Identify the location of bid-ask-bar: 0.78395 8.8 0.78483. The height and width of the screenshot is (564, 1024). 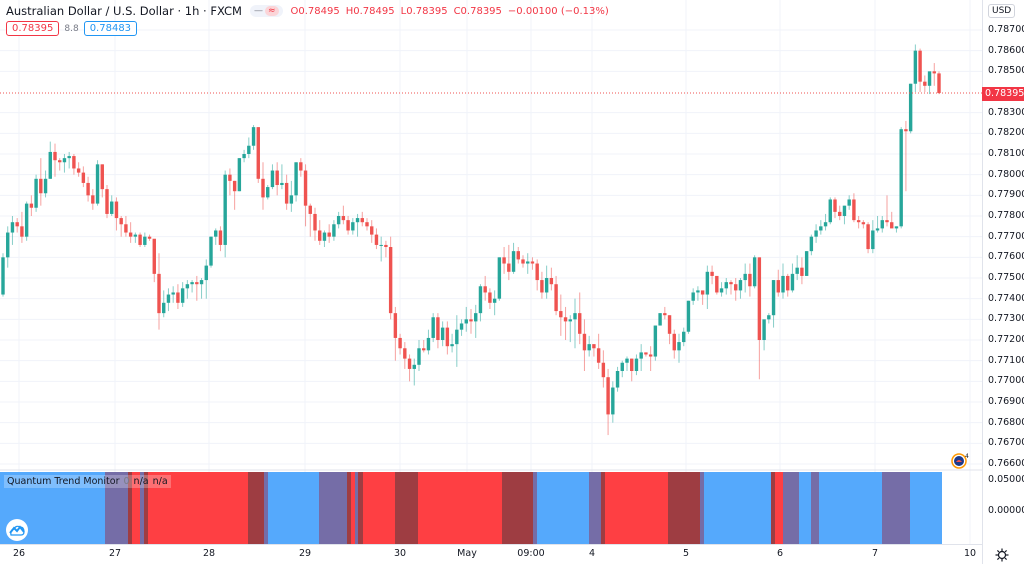
(72, 28).